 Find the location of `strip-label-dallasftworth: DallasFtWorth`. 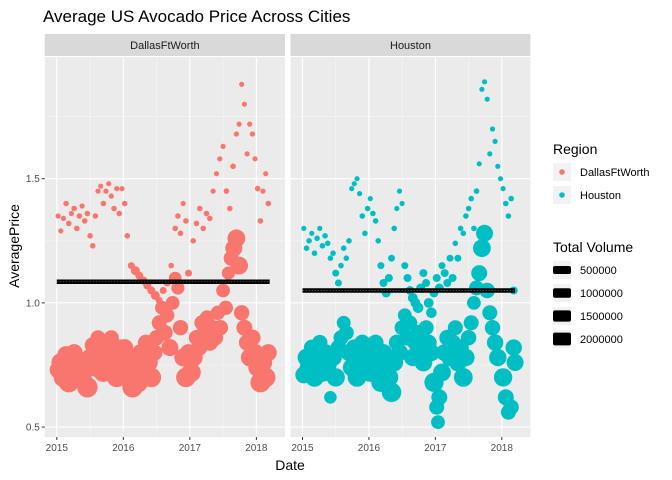

strip-label-dallasftworth: DallasFtWorth is located at coordinates (164, 46).